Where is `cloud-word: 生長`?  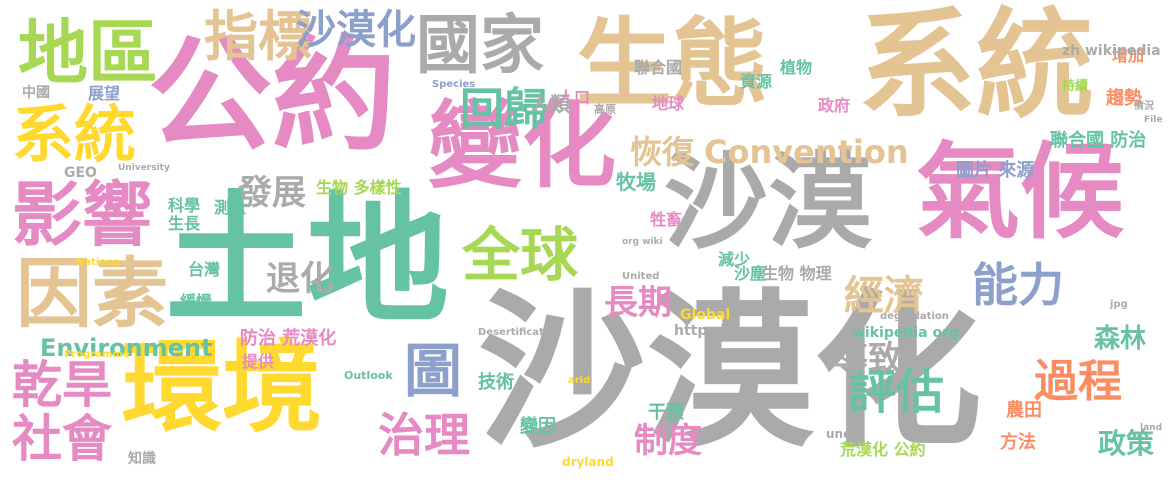 cloud-word: 生長 is located at coordinates (184, 223).